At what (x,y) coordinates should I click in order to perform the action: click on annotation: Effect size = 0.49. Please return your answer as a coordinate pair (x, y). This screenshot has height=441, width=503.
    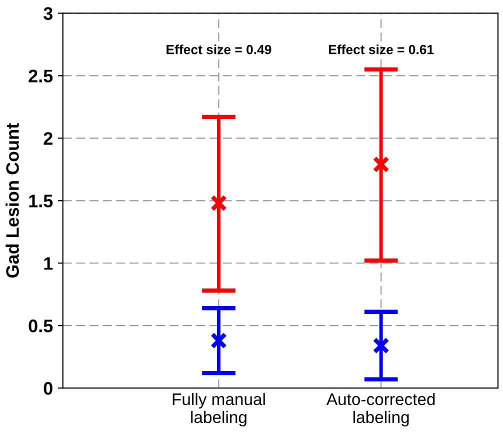
    Looking at the image, I should click on (219, 49).